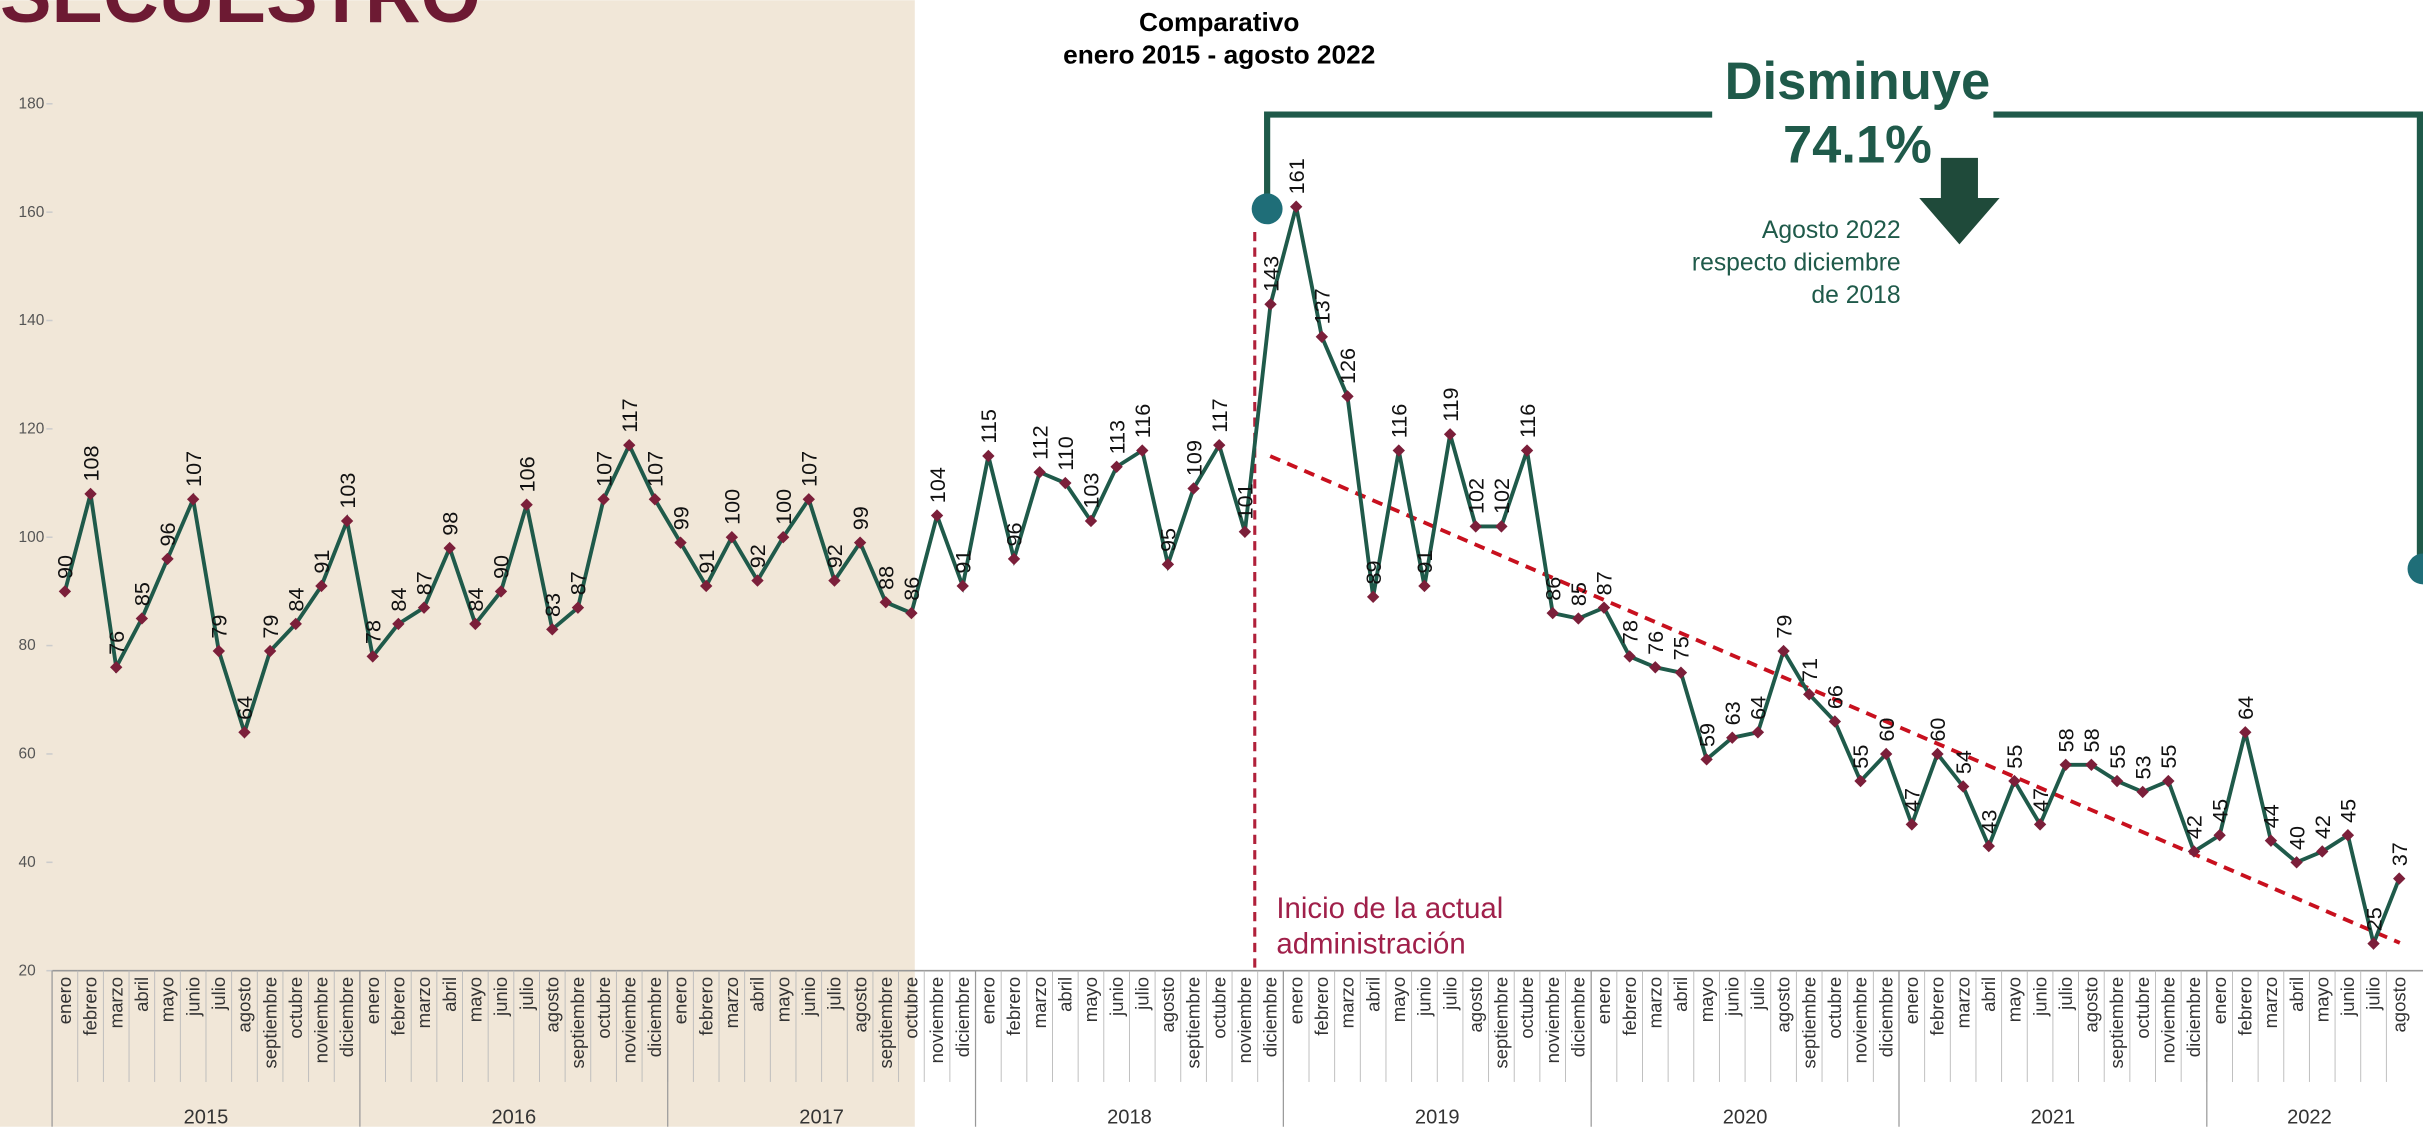 The image size is (2423, 1127). I want to click on year-label: 2022, so click(2309, 1117).